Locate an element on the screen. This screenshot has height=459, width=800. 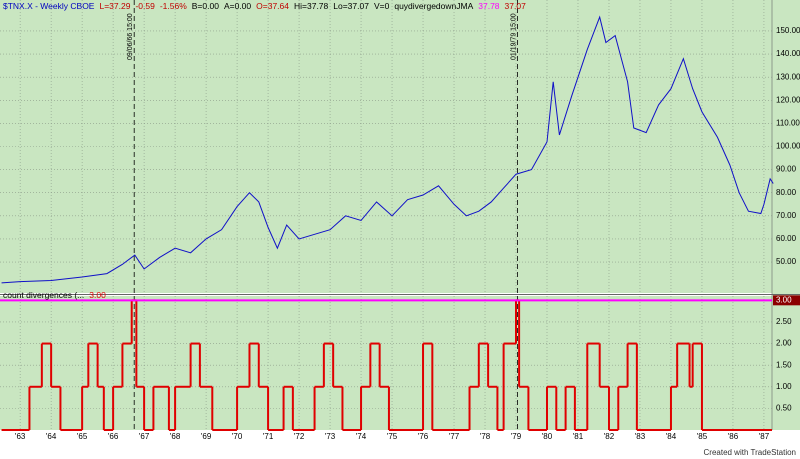
panel-title-value: 3.00 is located at coordinates (97, 295).